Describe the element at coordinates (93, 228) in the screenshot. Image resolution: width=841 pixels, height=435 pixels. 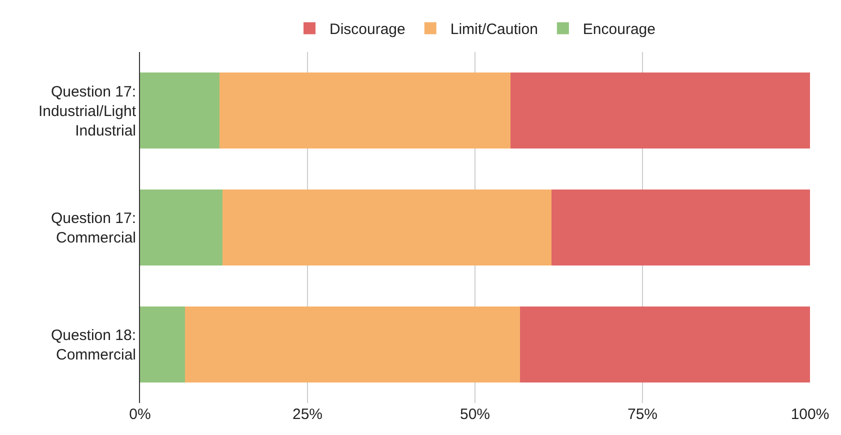
I see `y-tick-label: Question 17: Commercial` at that location.